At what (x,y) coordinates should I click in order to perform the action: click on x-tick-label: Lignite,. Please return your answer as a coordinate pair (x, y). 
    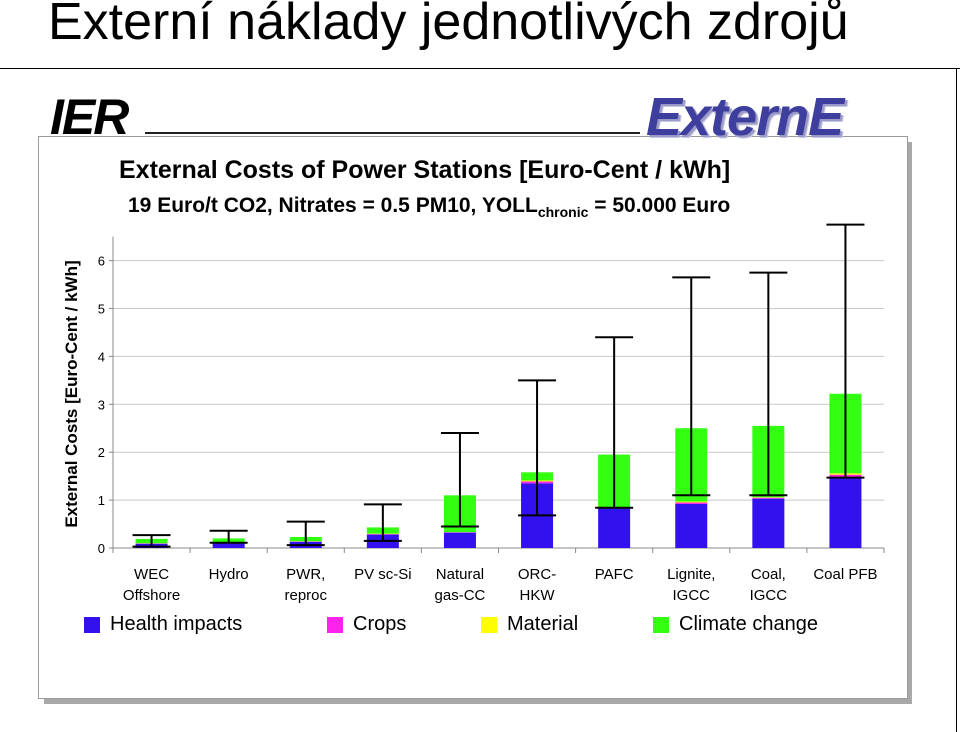
    Looking at the image, I should click on (691, 574).